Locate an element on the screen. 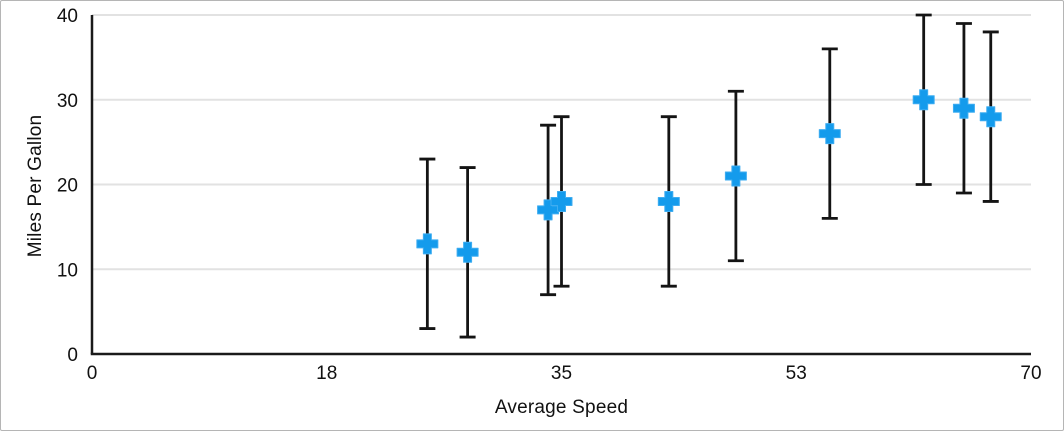 This screenshot has width=1064, height=431. x-tick-label-53: 53 is located at coordinates (796, 373).